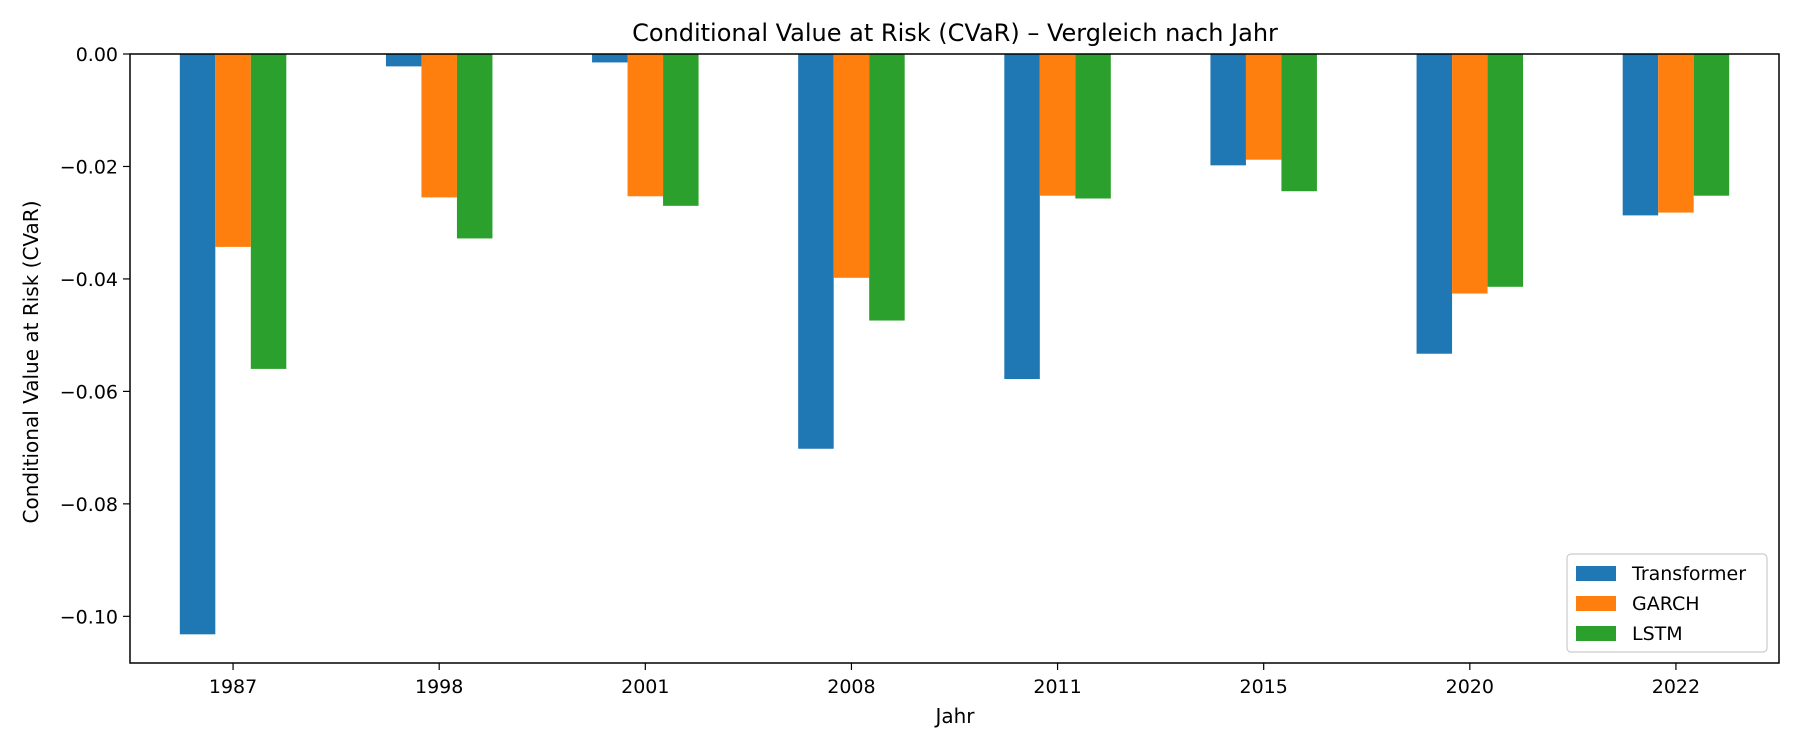 The height and width of the screenshot is (750, 1800). Describe the element at coordinates (268, 211) in the screenshot. I see `bar-lstm-1987` at that location.